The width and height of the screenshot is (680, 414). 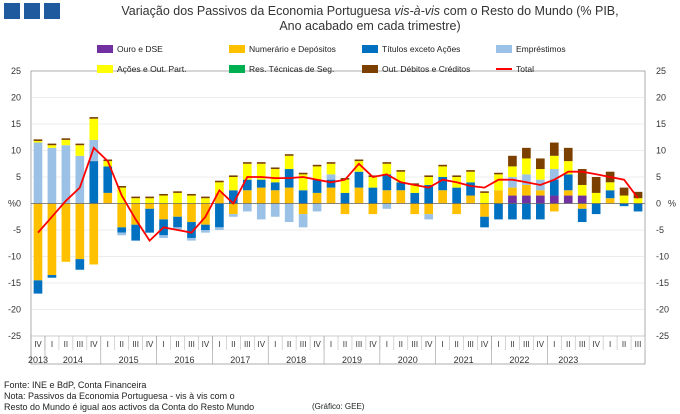 What do you see at coordinates (296, 360) in the screenshot?
I see `year-label: 2018` at bounding box center [296, 360].